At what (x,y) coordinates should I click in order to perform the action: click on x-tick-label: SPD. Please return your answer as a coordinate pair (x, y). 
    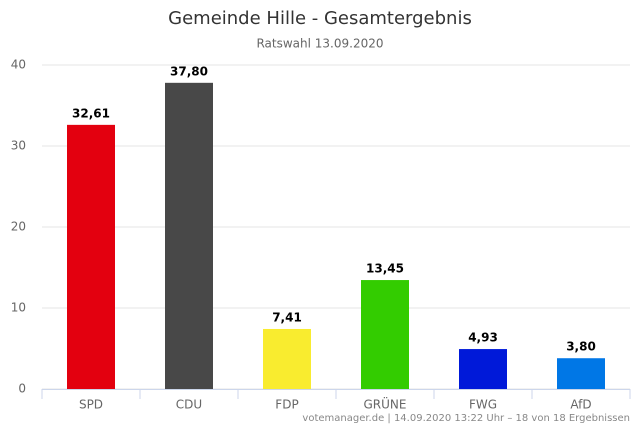
    Looking at the image, I should click on (91, 405).